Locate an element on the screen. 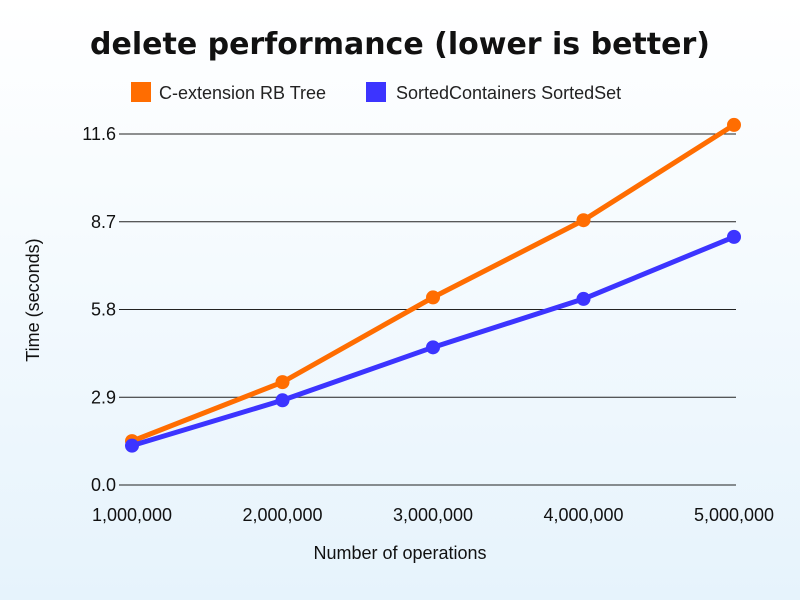 Image resolution: width=800 pixels, height=600 pixels. y-axis-ticks: 0.0 2.9 5.8 8.7 11.6 is located at coordinates (99, 309).